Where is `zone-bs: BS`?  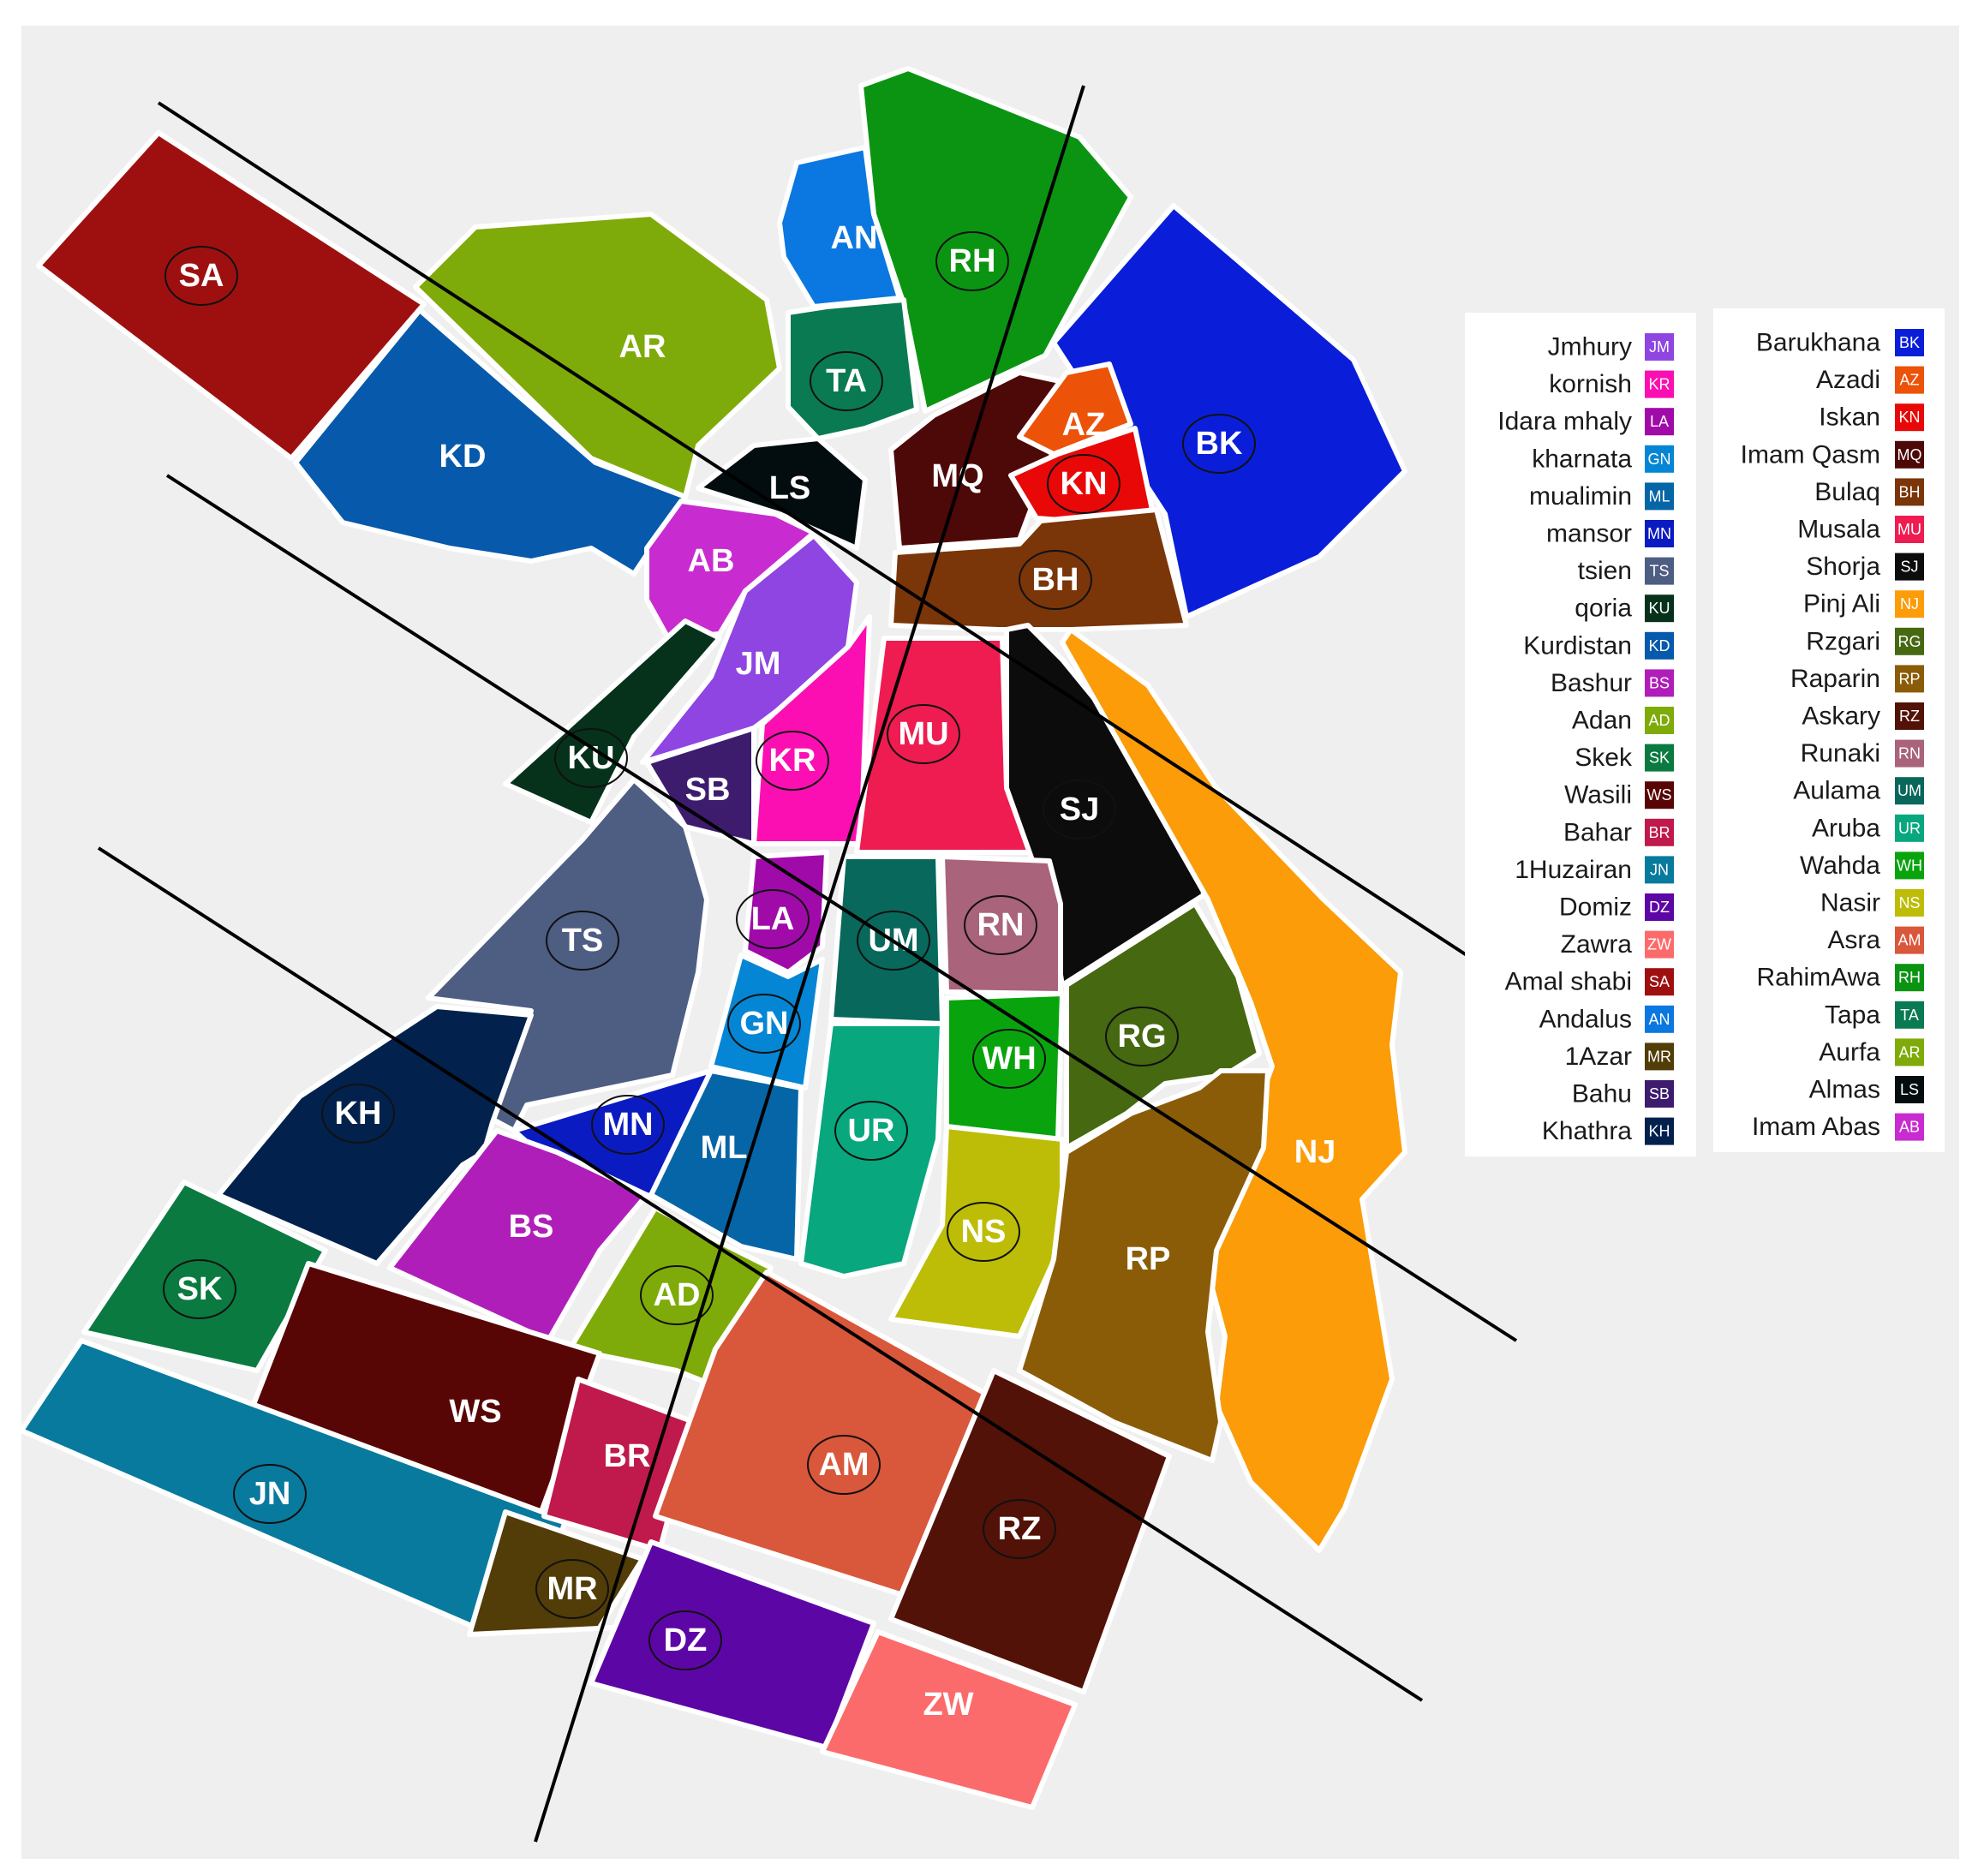 zone-bs: BS is located at coordinates (518, 1235).